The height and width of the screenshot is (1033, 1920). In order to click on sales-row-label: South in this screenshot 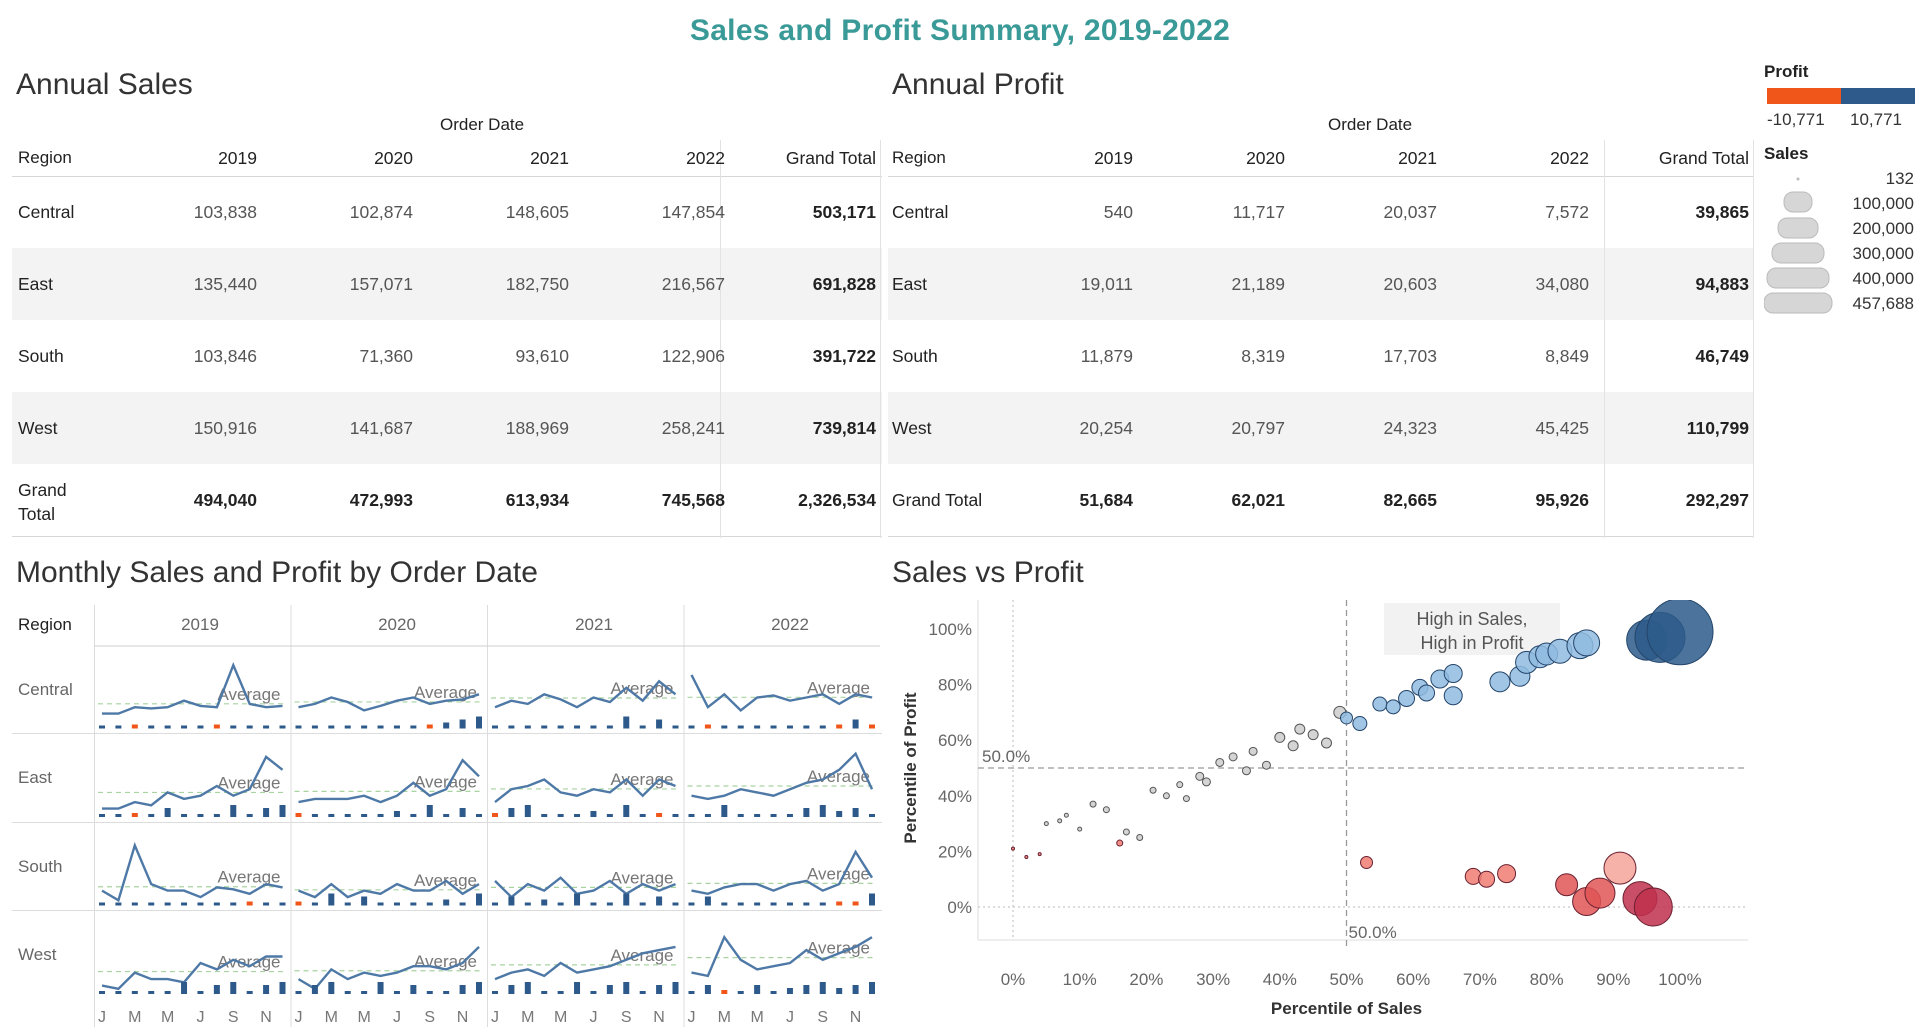, I will do `click(41, 356)`.